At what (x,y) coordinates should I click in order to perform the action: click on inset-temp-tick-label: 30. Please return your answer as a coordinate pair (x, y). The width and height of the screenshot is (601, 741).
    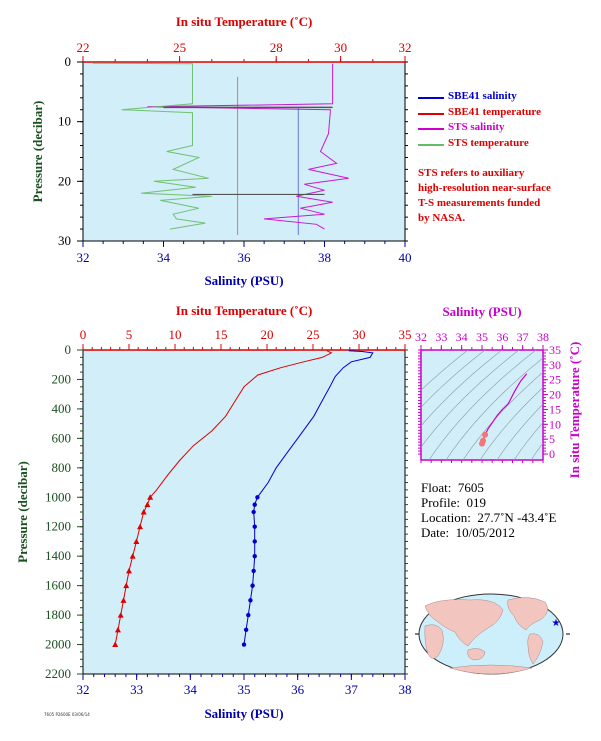
    Looking at the image, I should click on (555, 365).